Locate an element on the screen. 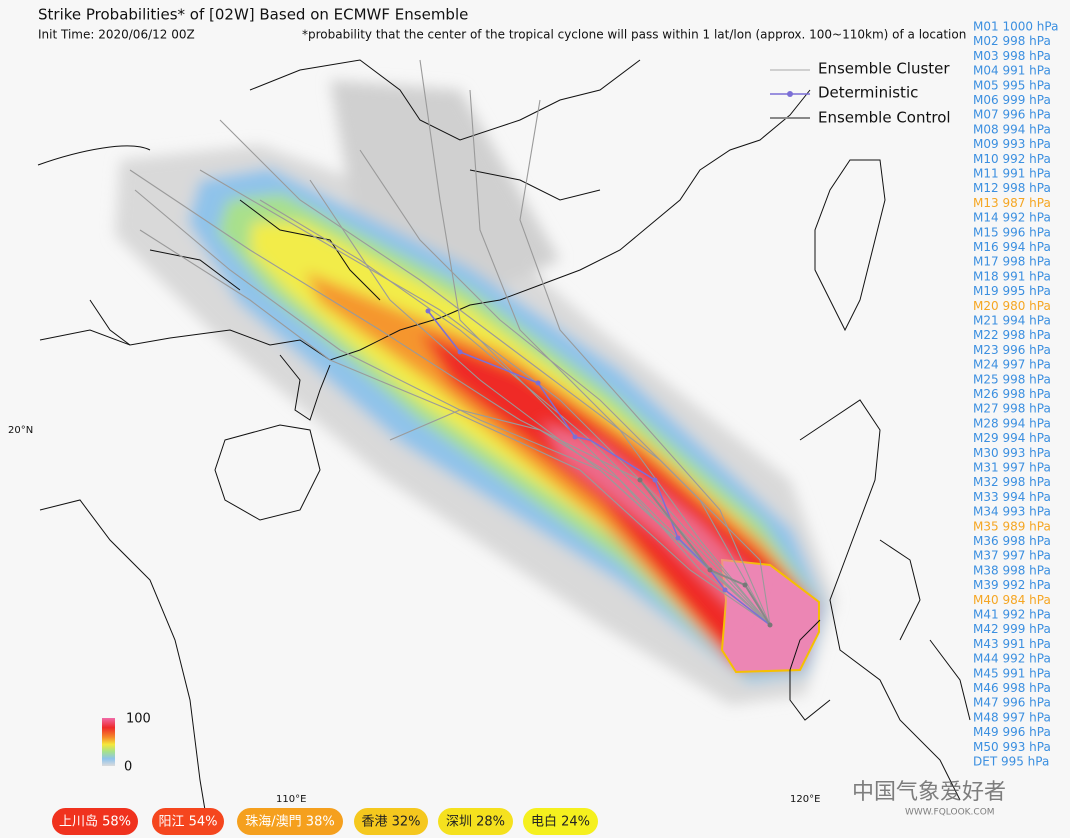 This screenshot has width=1070, height=838. legend-label: Ensemble Cluster is located at coordinates (884, 69).